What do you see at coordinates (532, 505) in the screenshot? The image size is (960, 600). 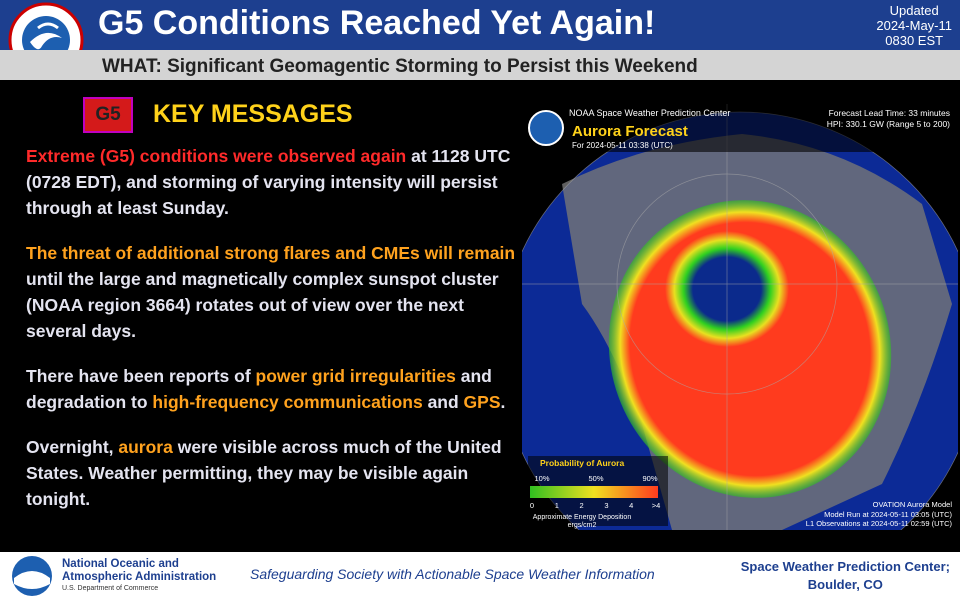 I see `legend-label: 0` at bounding box center [532, 505].